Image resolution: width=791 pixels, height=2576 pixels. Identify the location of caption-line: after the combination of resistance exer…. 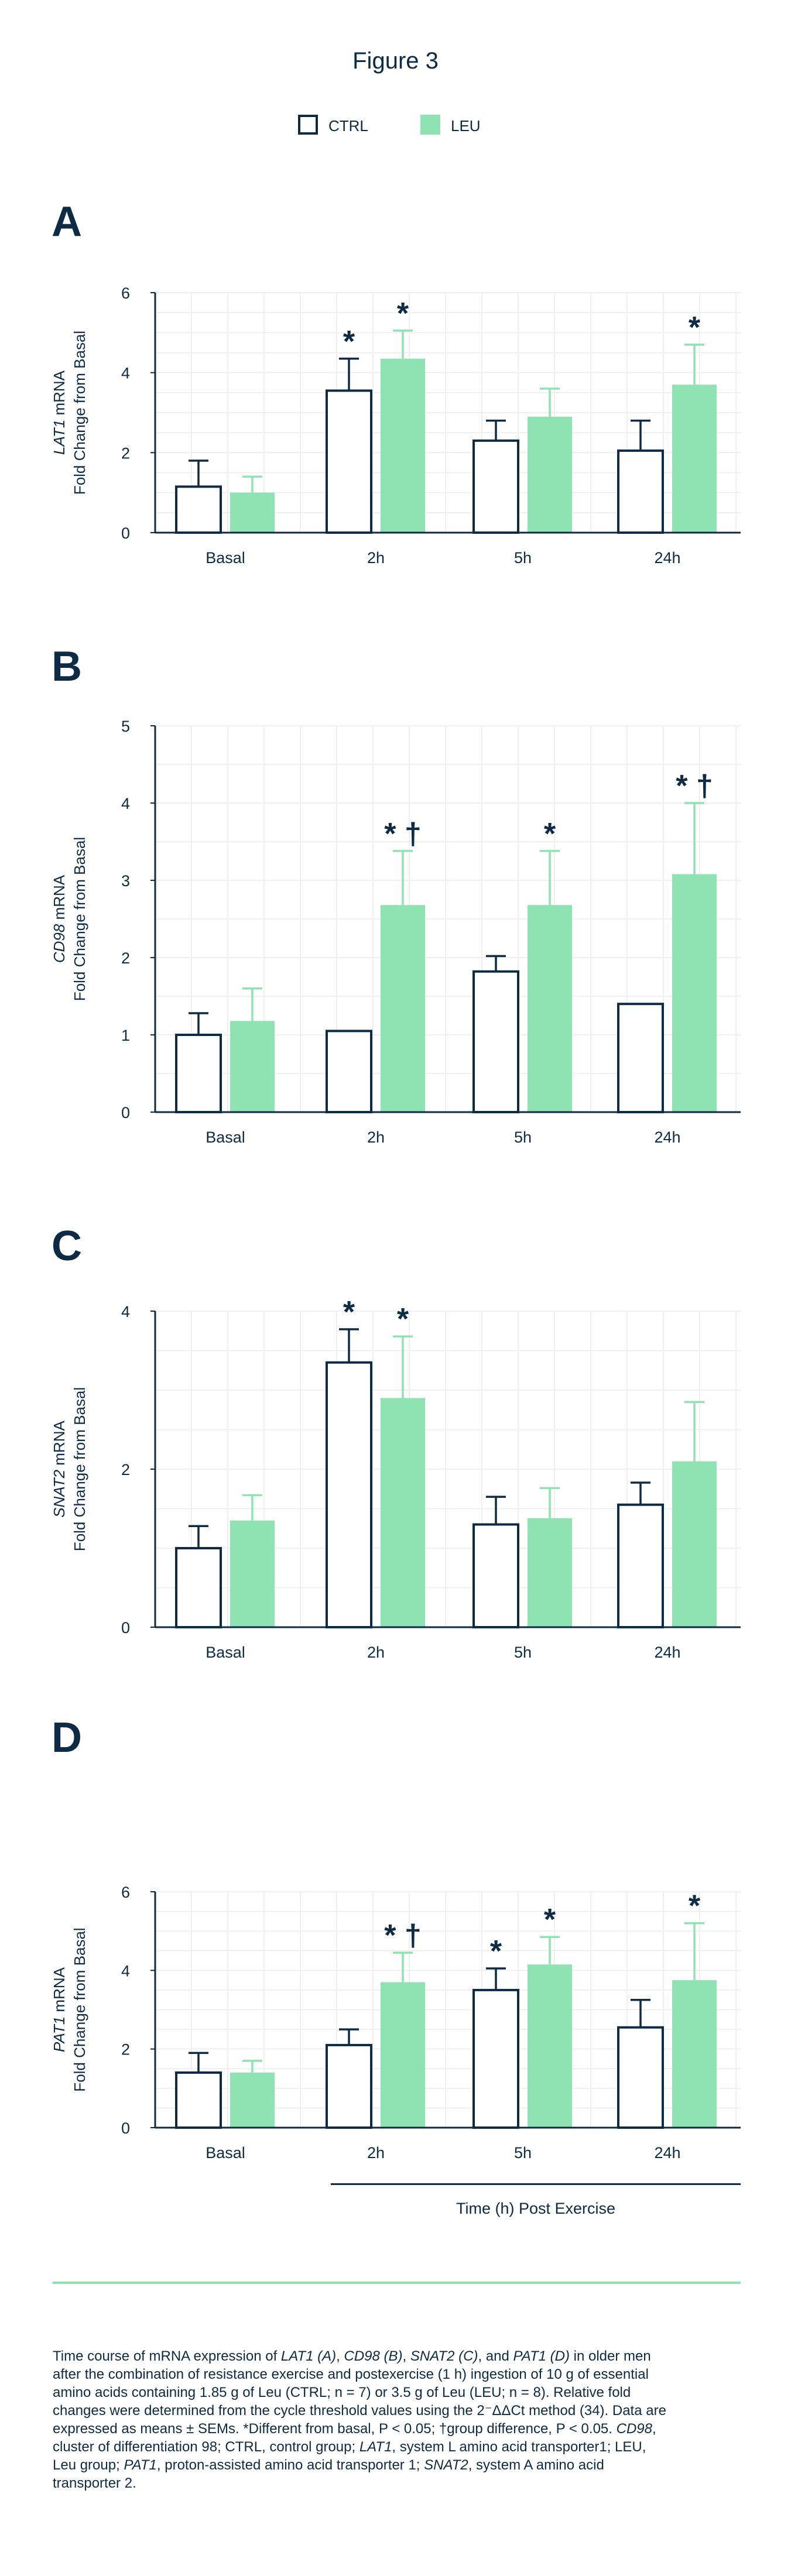
(351, 2374).